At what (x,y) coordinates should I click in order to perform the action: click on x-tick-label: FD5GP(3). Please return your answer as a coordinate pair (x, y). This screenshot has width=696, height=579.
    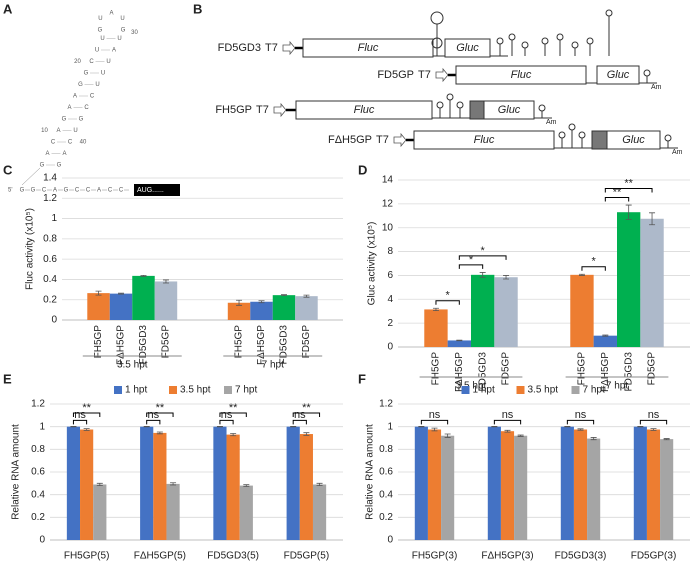
    Looking at the image, I should click on (654, 556).